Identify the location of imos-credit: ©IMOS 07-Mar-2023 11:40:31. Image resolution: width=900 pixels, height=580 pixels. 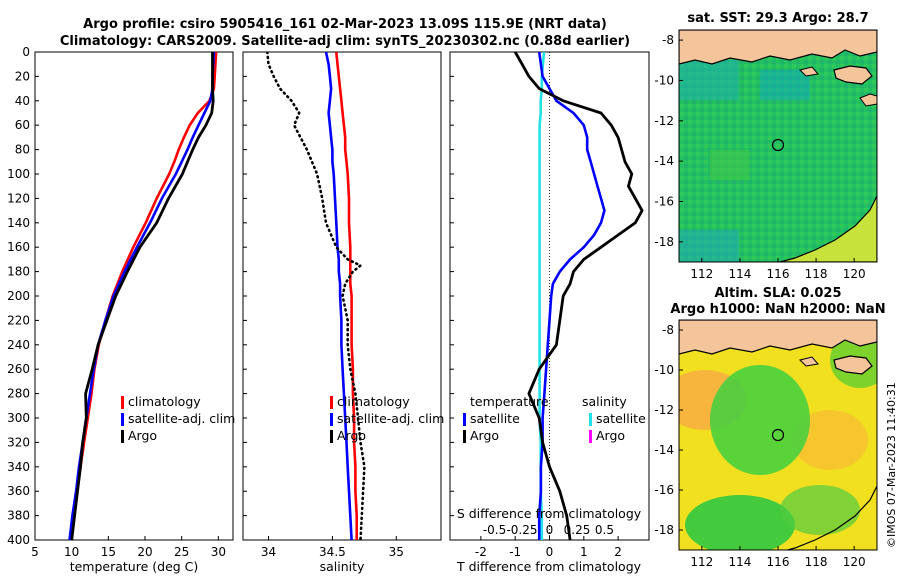
(891, 465).